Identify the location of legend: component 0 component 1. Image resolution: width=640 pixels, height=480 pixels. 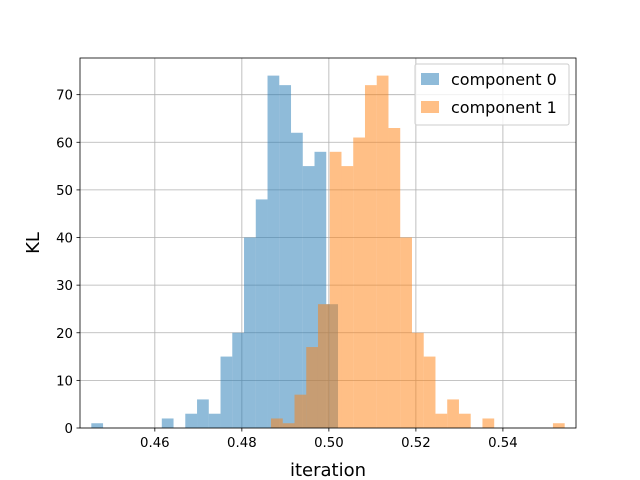
(492, 94).